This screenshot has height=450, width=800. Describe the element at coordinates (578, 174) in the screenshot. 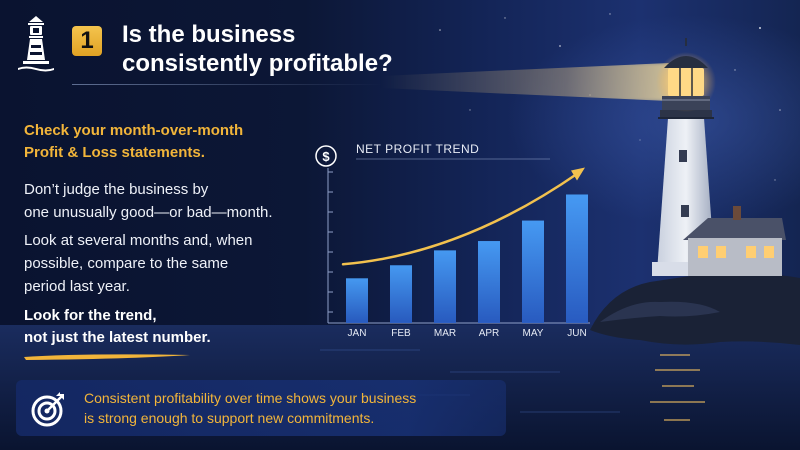

I see `trend-arrow-head` at that location.